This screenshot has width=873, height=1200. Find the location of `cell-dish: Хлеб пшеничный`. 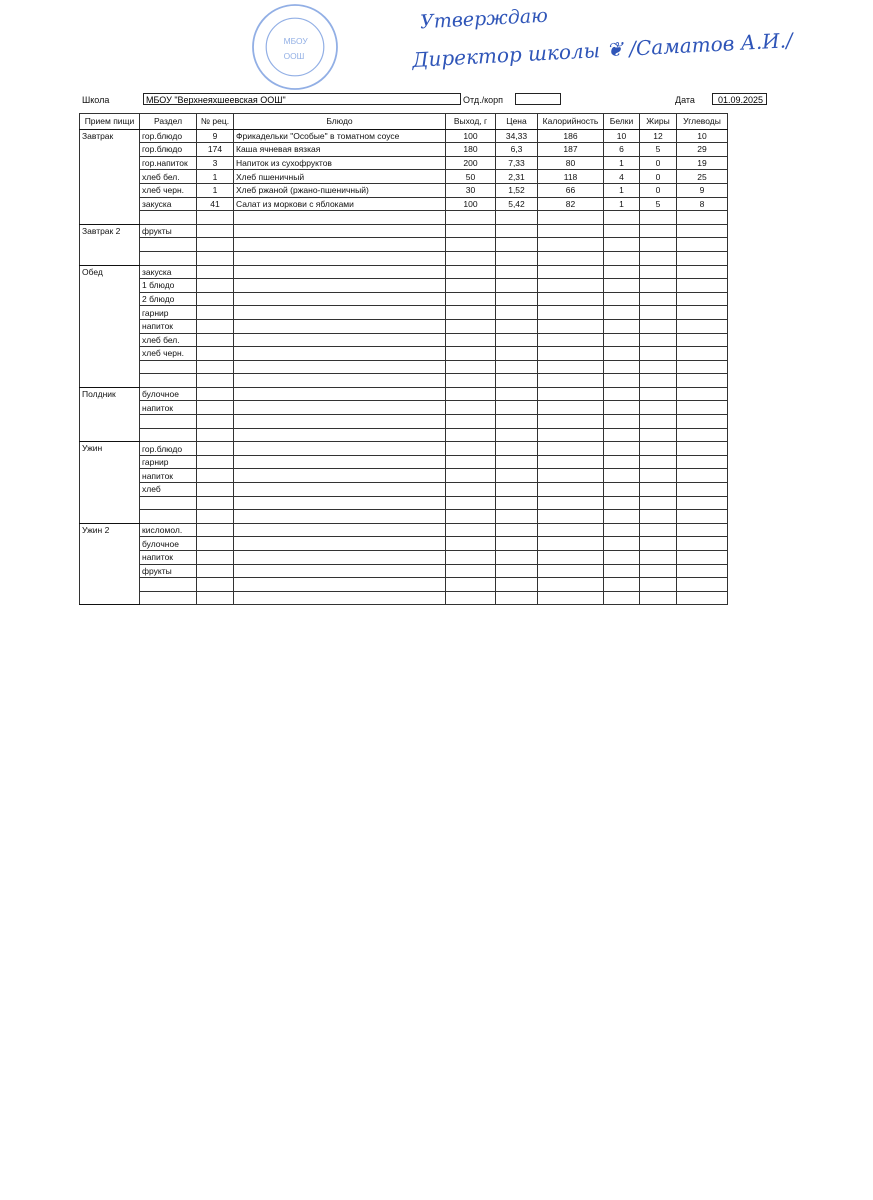

cell-dish: Хлеб пшеничный is located at coordinates (339, 176).